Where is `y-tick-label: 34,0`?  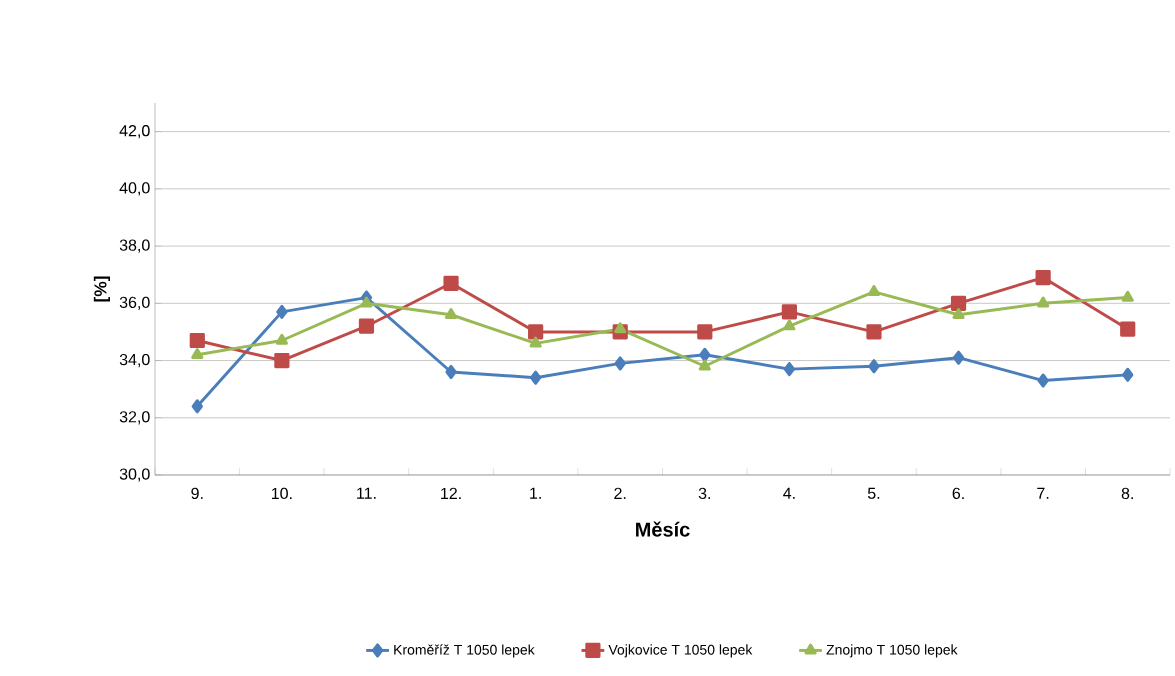
y-tick-label: 34,0 is located at coordinates (134, 360).